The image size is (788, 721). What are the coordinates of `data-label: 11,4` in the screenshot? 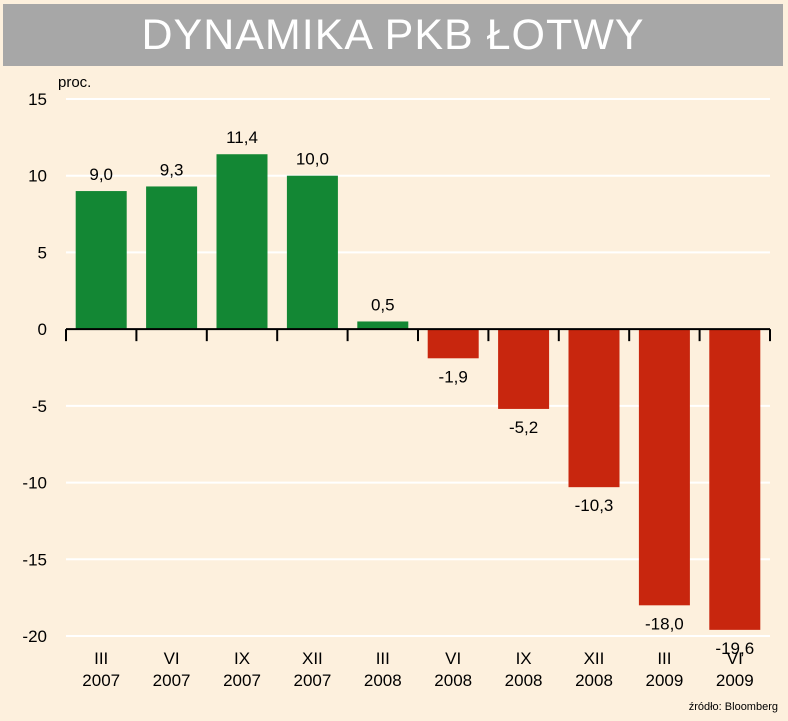 It's located at (242, 137).